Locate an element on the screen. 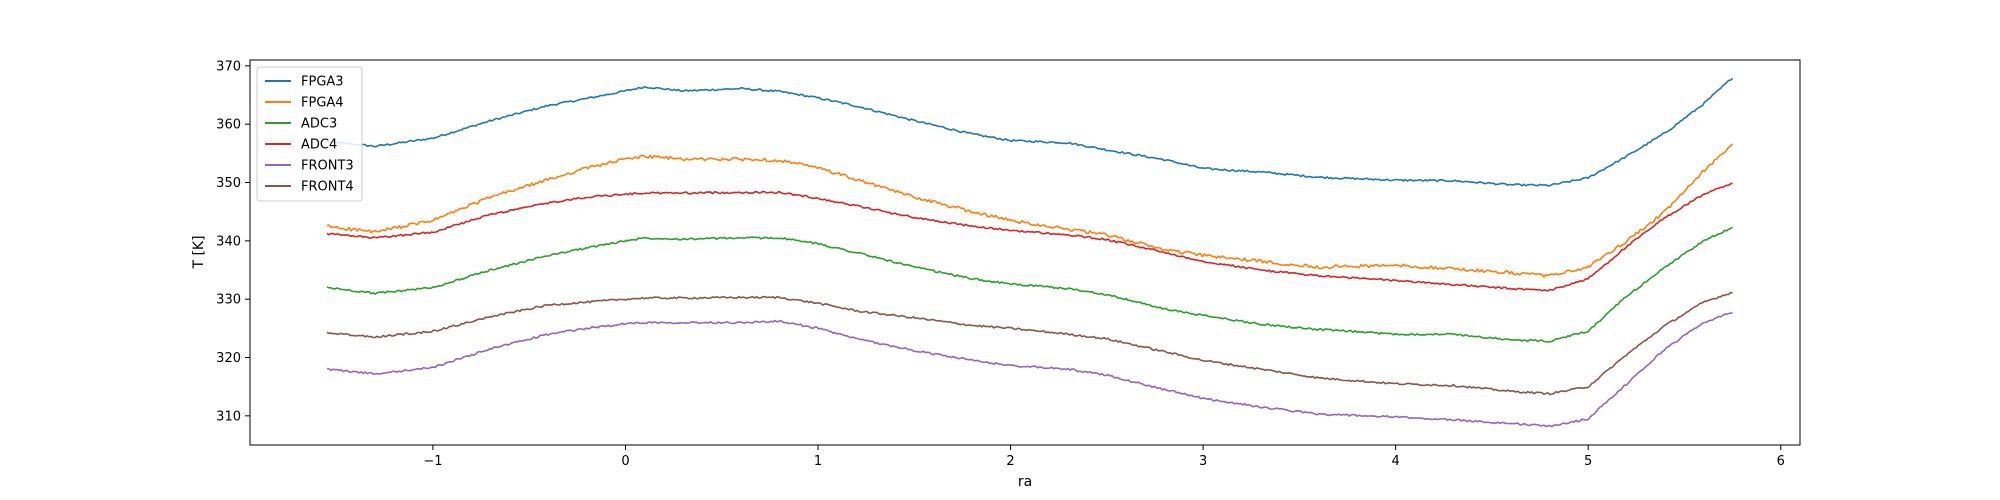 This screenshot has height=500, width=2000. x-tick-label: 6 is located at coordinates (1781, 461).